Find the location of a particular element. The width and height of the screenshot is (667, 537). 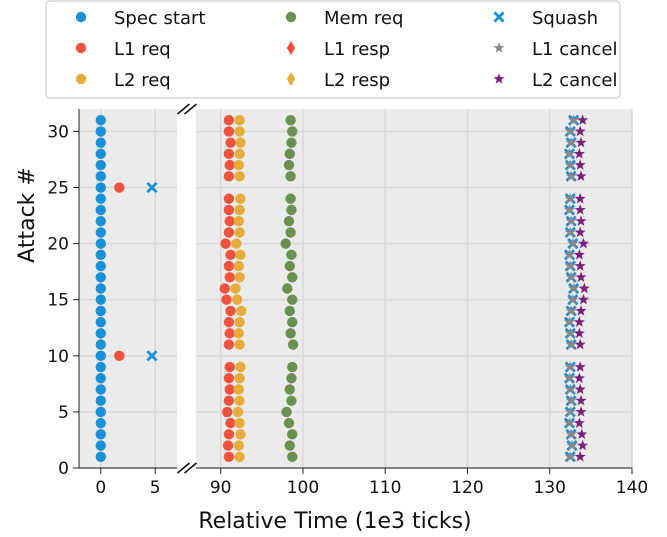

x-tick-label: 100 is located at coordinates (303, 488).